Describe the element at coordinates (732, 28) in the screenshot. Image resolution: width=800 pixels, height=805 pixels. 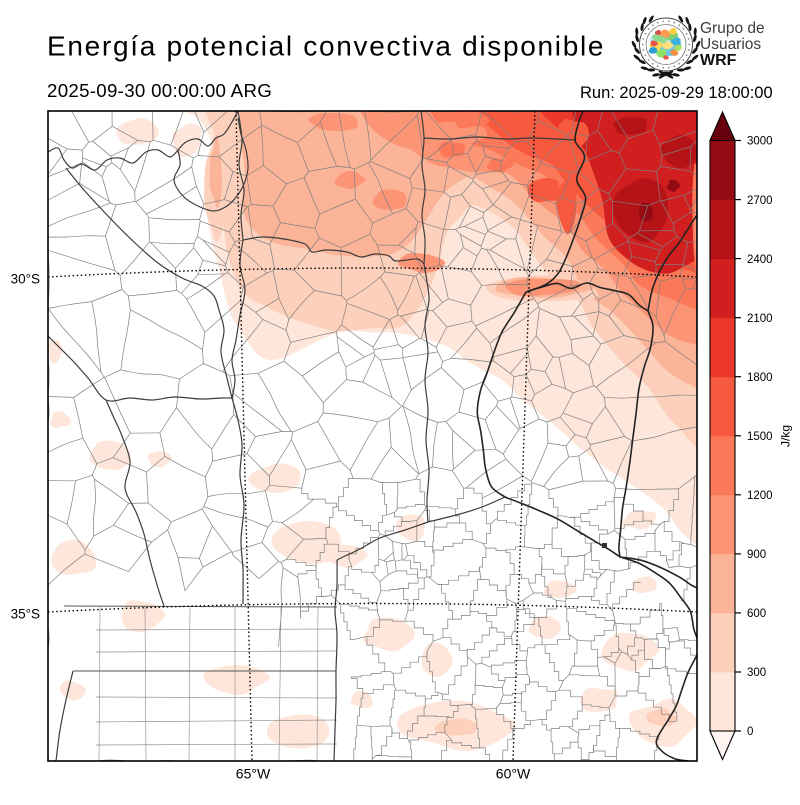
I see `svg-text: Grupo de` at that location.